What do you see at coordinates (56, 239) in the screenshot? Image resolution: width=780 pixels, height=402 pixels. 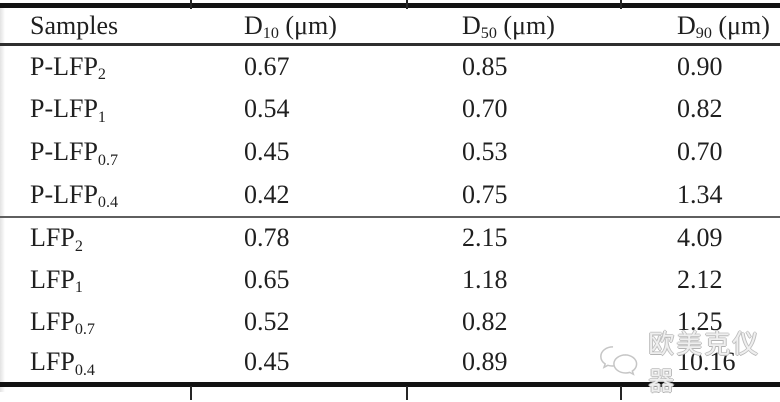 I see `sample-name: LFP2` at bounding box center [56, 239].